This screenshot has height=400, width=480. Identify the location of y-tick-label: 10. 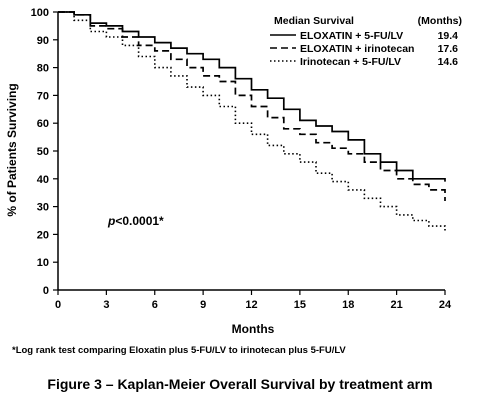
(43, 263).